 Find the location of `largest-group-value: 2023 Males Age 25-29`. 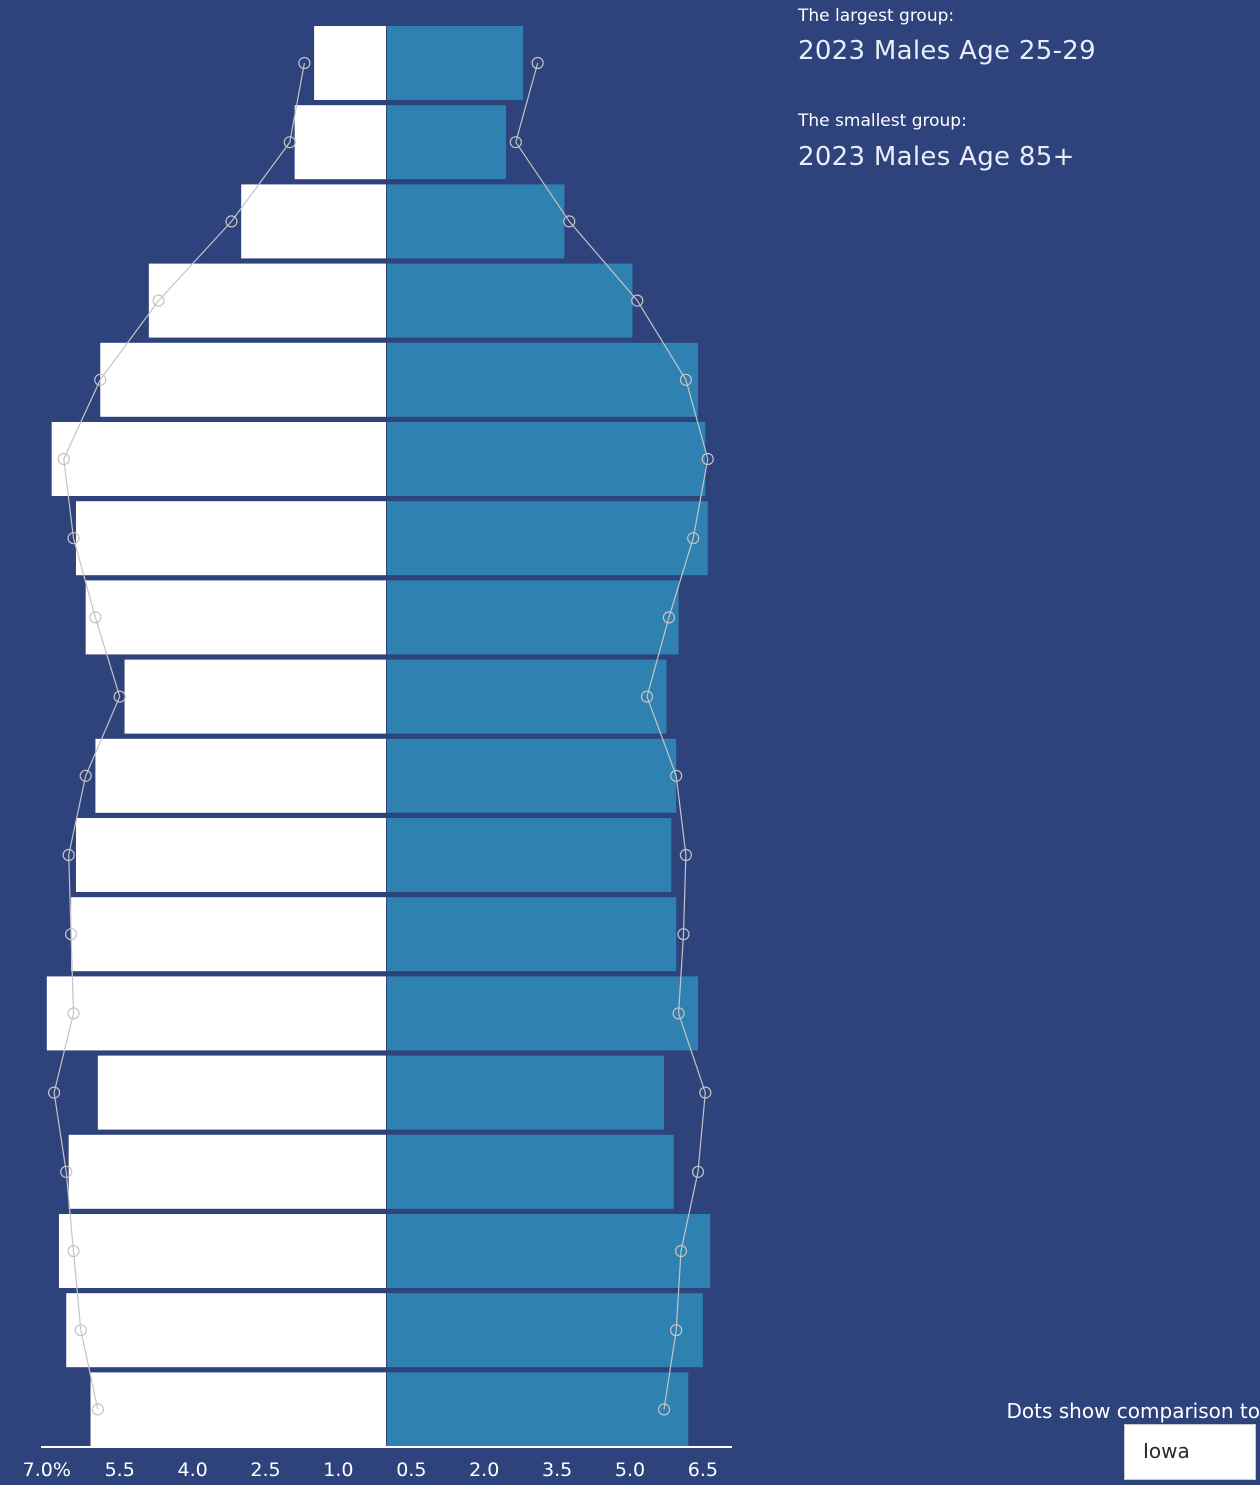

largest-group-value: 2023 Males Age 25-29 is located at coordinates (947, 51).